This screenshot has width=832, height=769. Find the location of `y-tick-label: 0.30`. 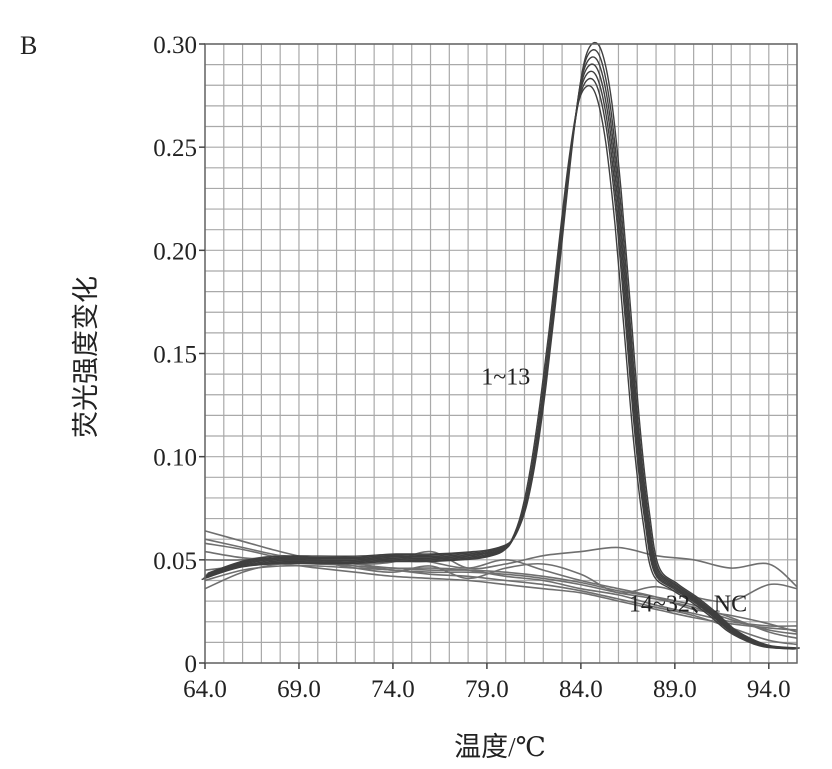

y-tick-label: 0.30 is located at coordinates (175, 45).